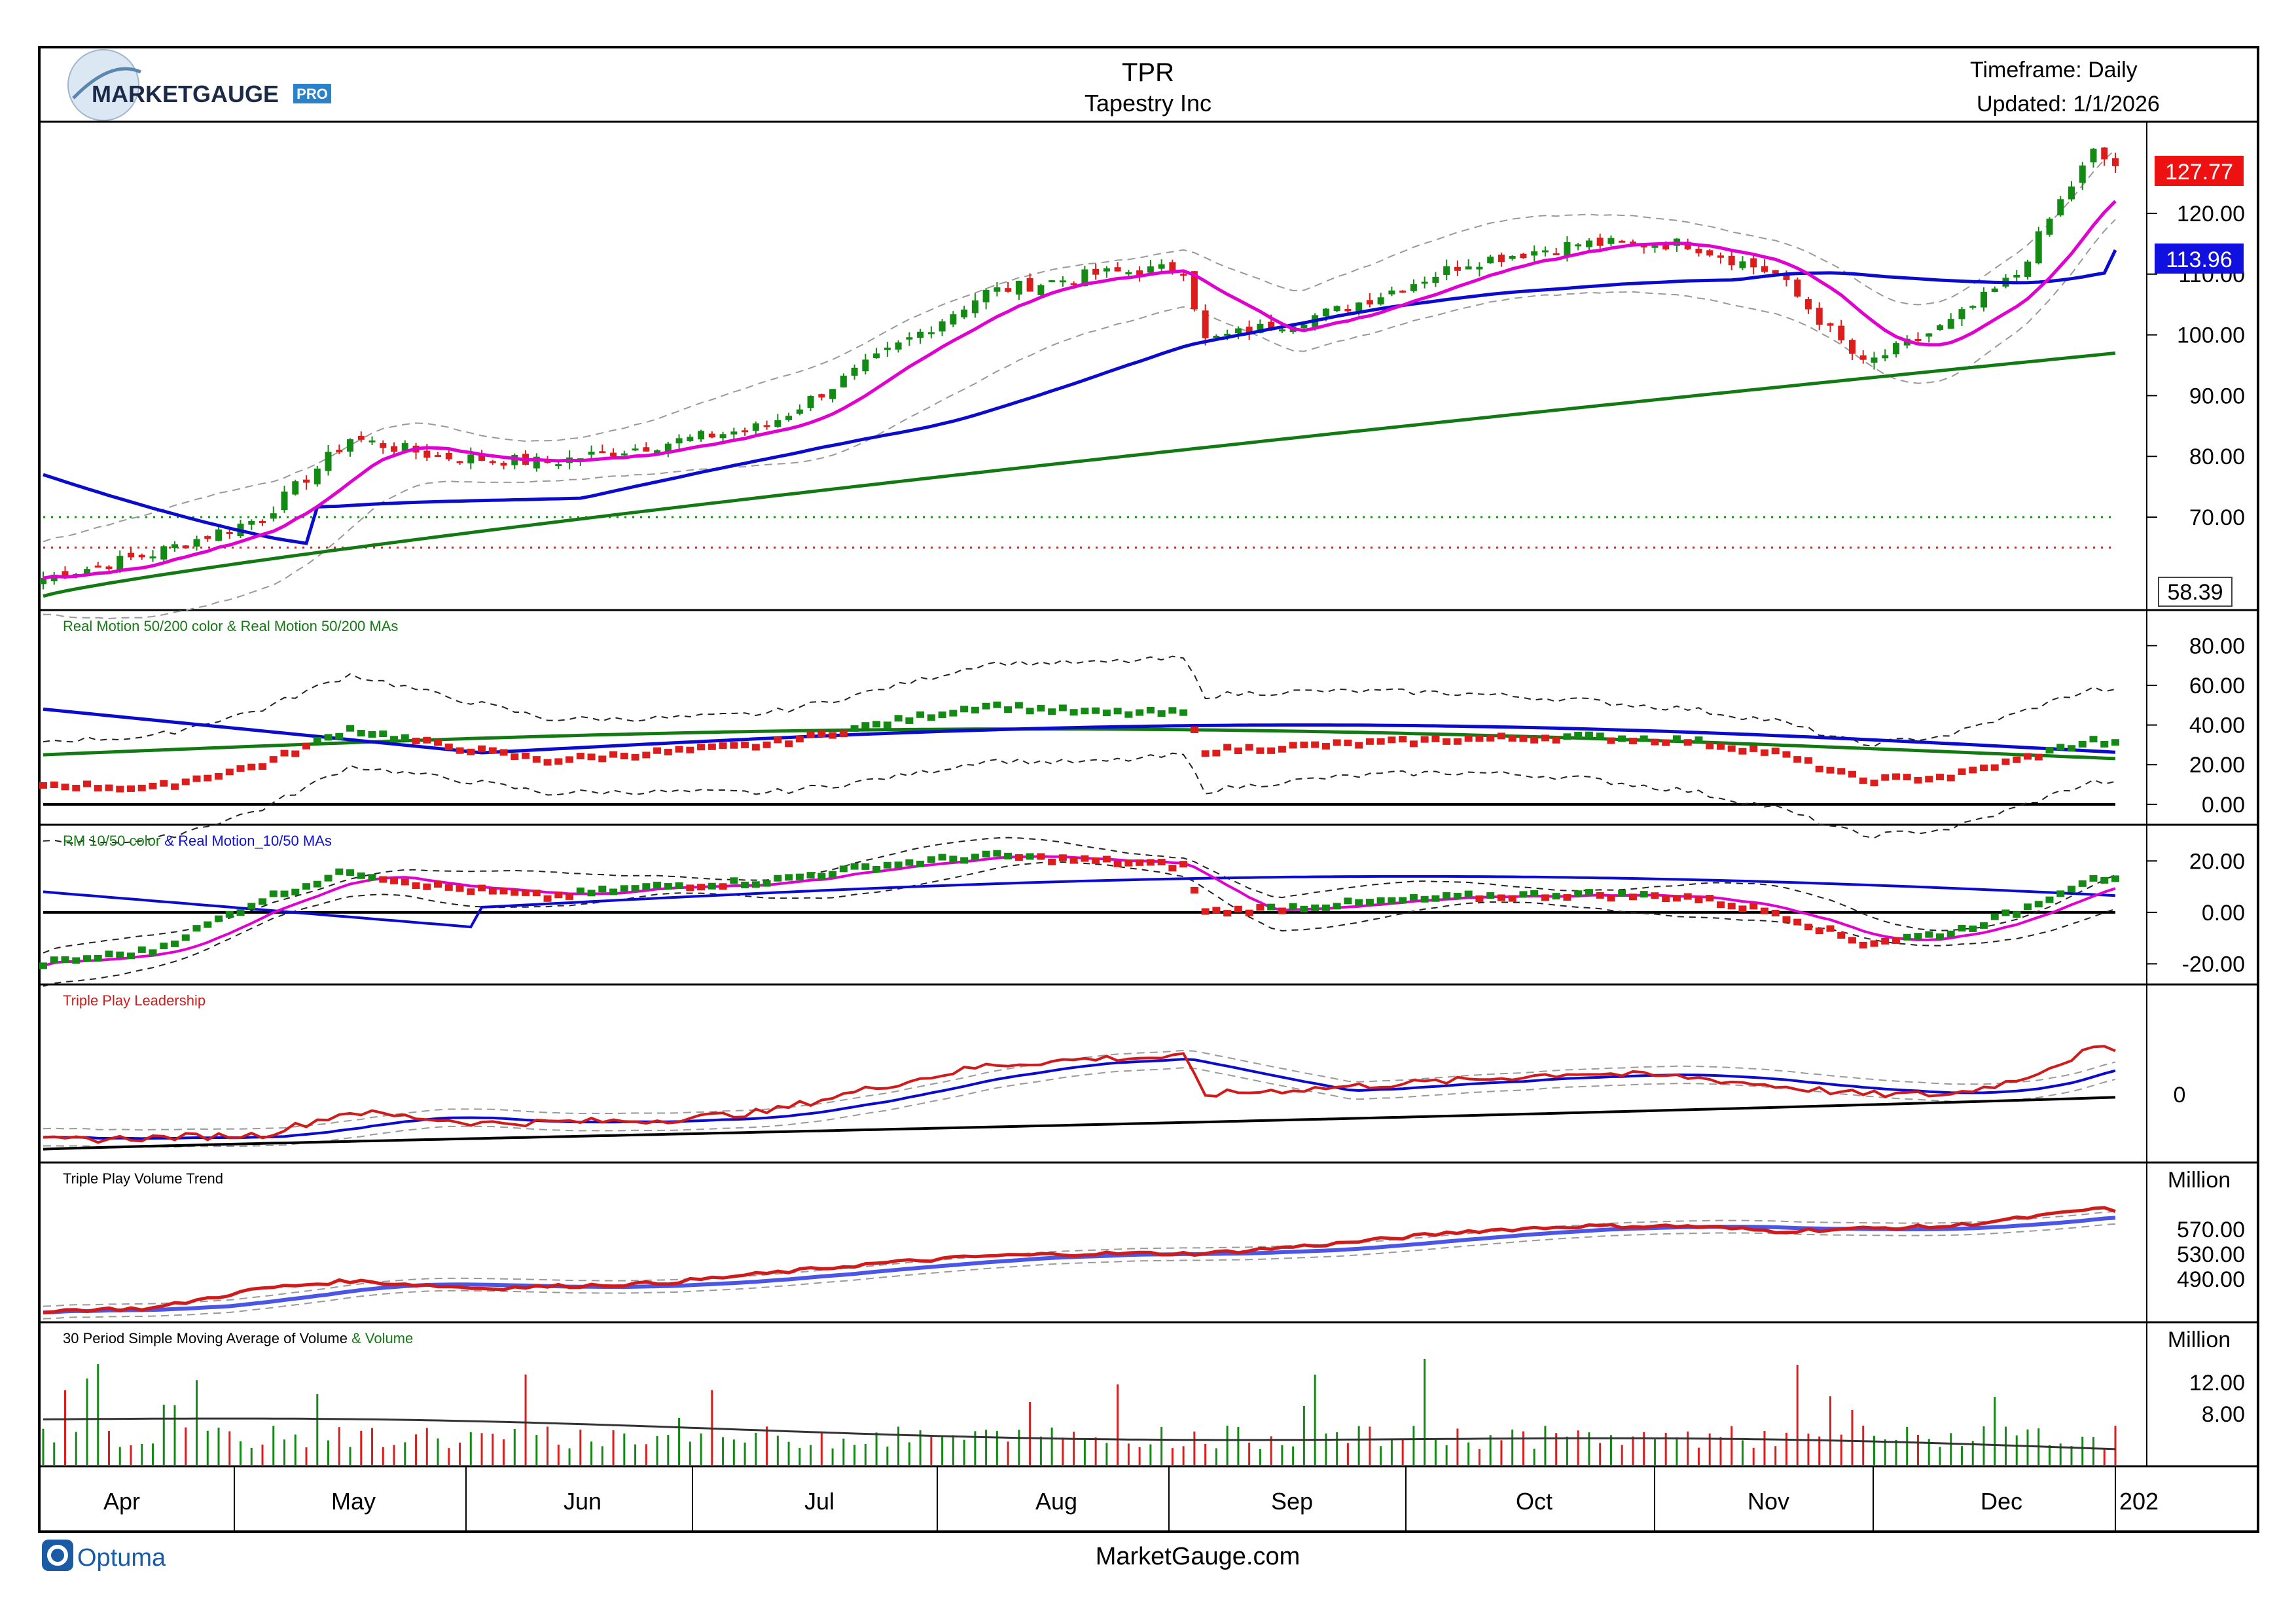  What do you see at coordinates (1079, 902) in the screenshot?
I see `rm10-ma-blue-line` at bounding box center [1079, 902].